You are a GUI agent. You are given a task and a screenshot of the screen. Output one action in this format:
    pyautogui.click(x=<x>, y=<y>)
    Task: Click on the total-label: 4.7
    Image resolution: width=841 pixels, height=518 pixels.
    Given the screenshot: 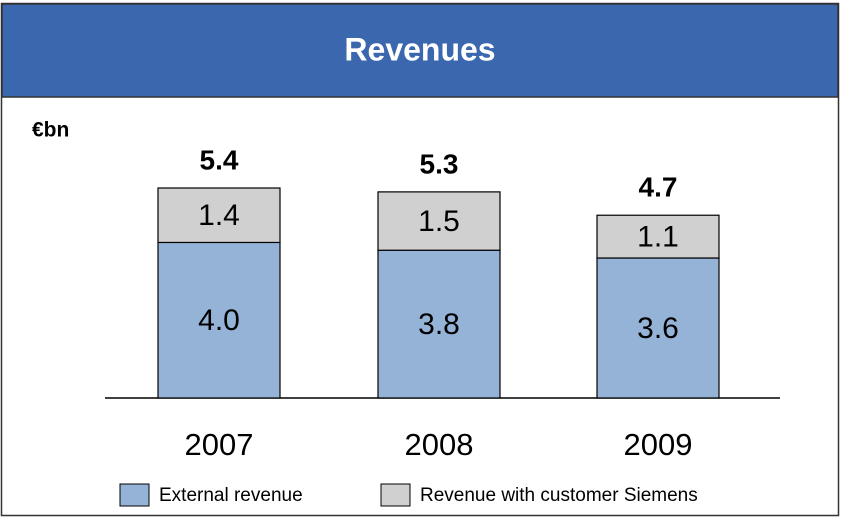 What is the action you would take?
    pyautogui.click(x=658, y=187)
    